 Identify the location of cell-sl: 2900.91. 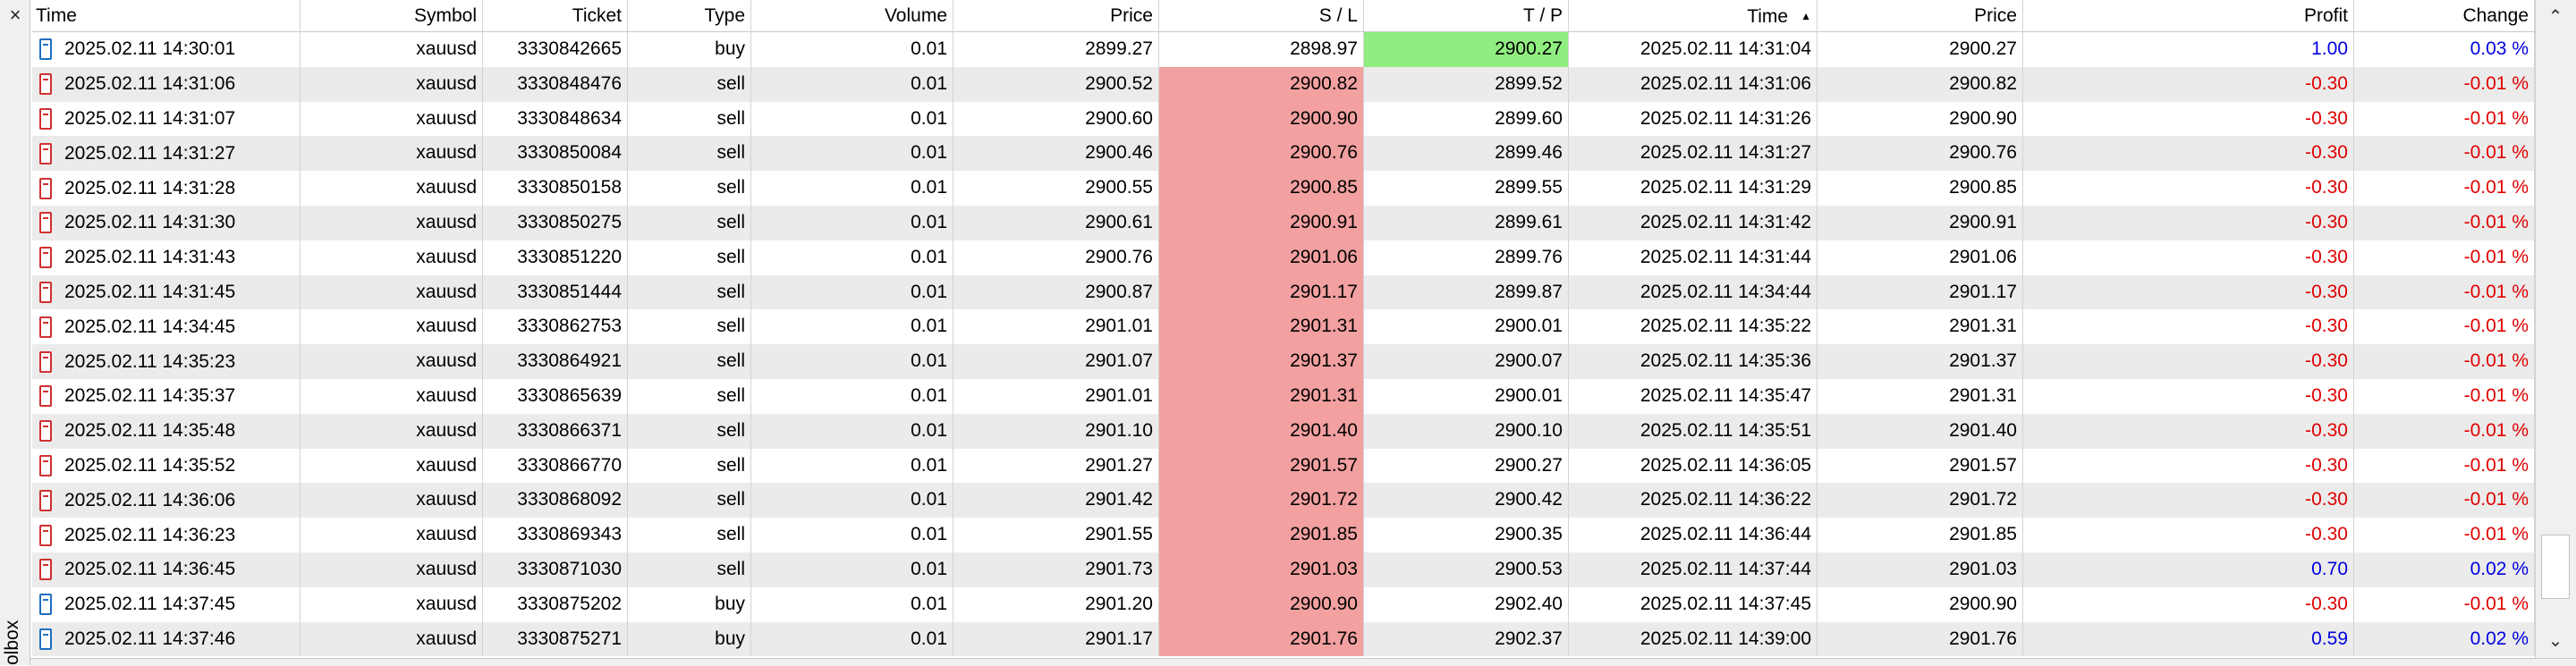
(1261, 222).